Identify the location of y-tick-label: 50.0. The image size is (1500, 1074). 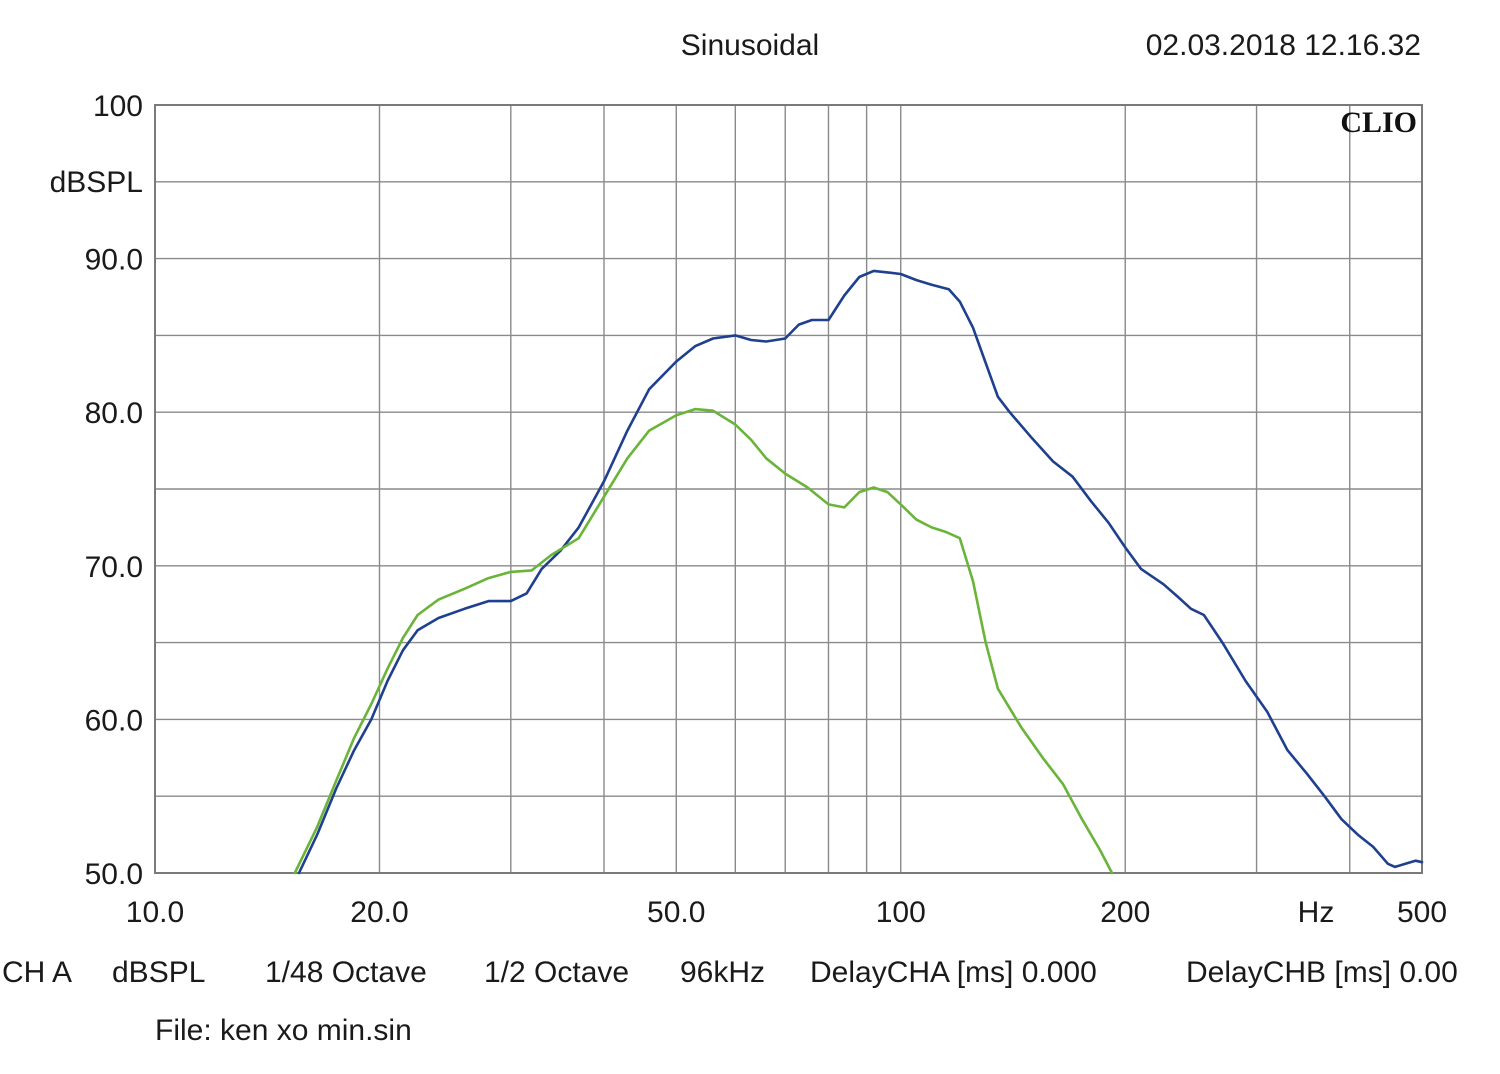
(114, 874).